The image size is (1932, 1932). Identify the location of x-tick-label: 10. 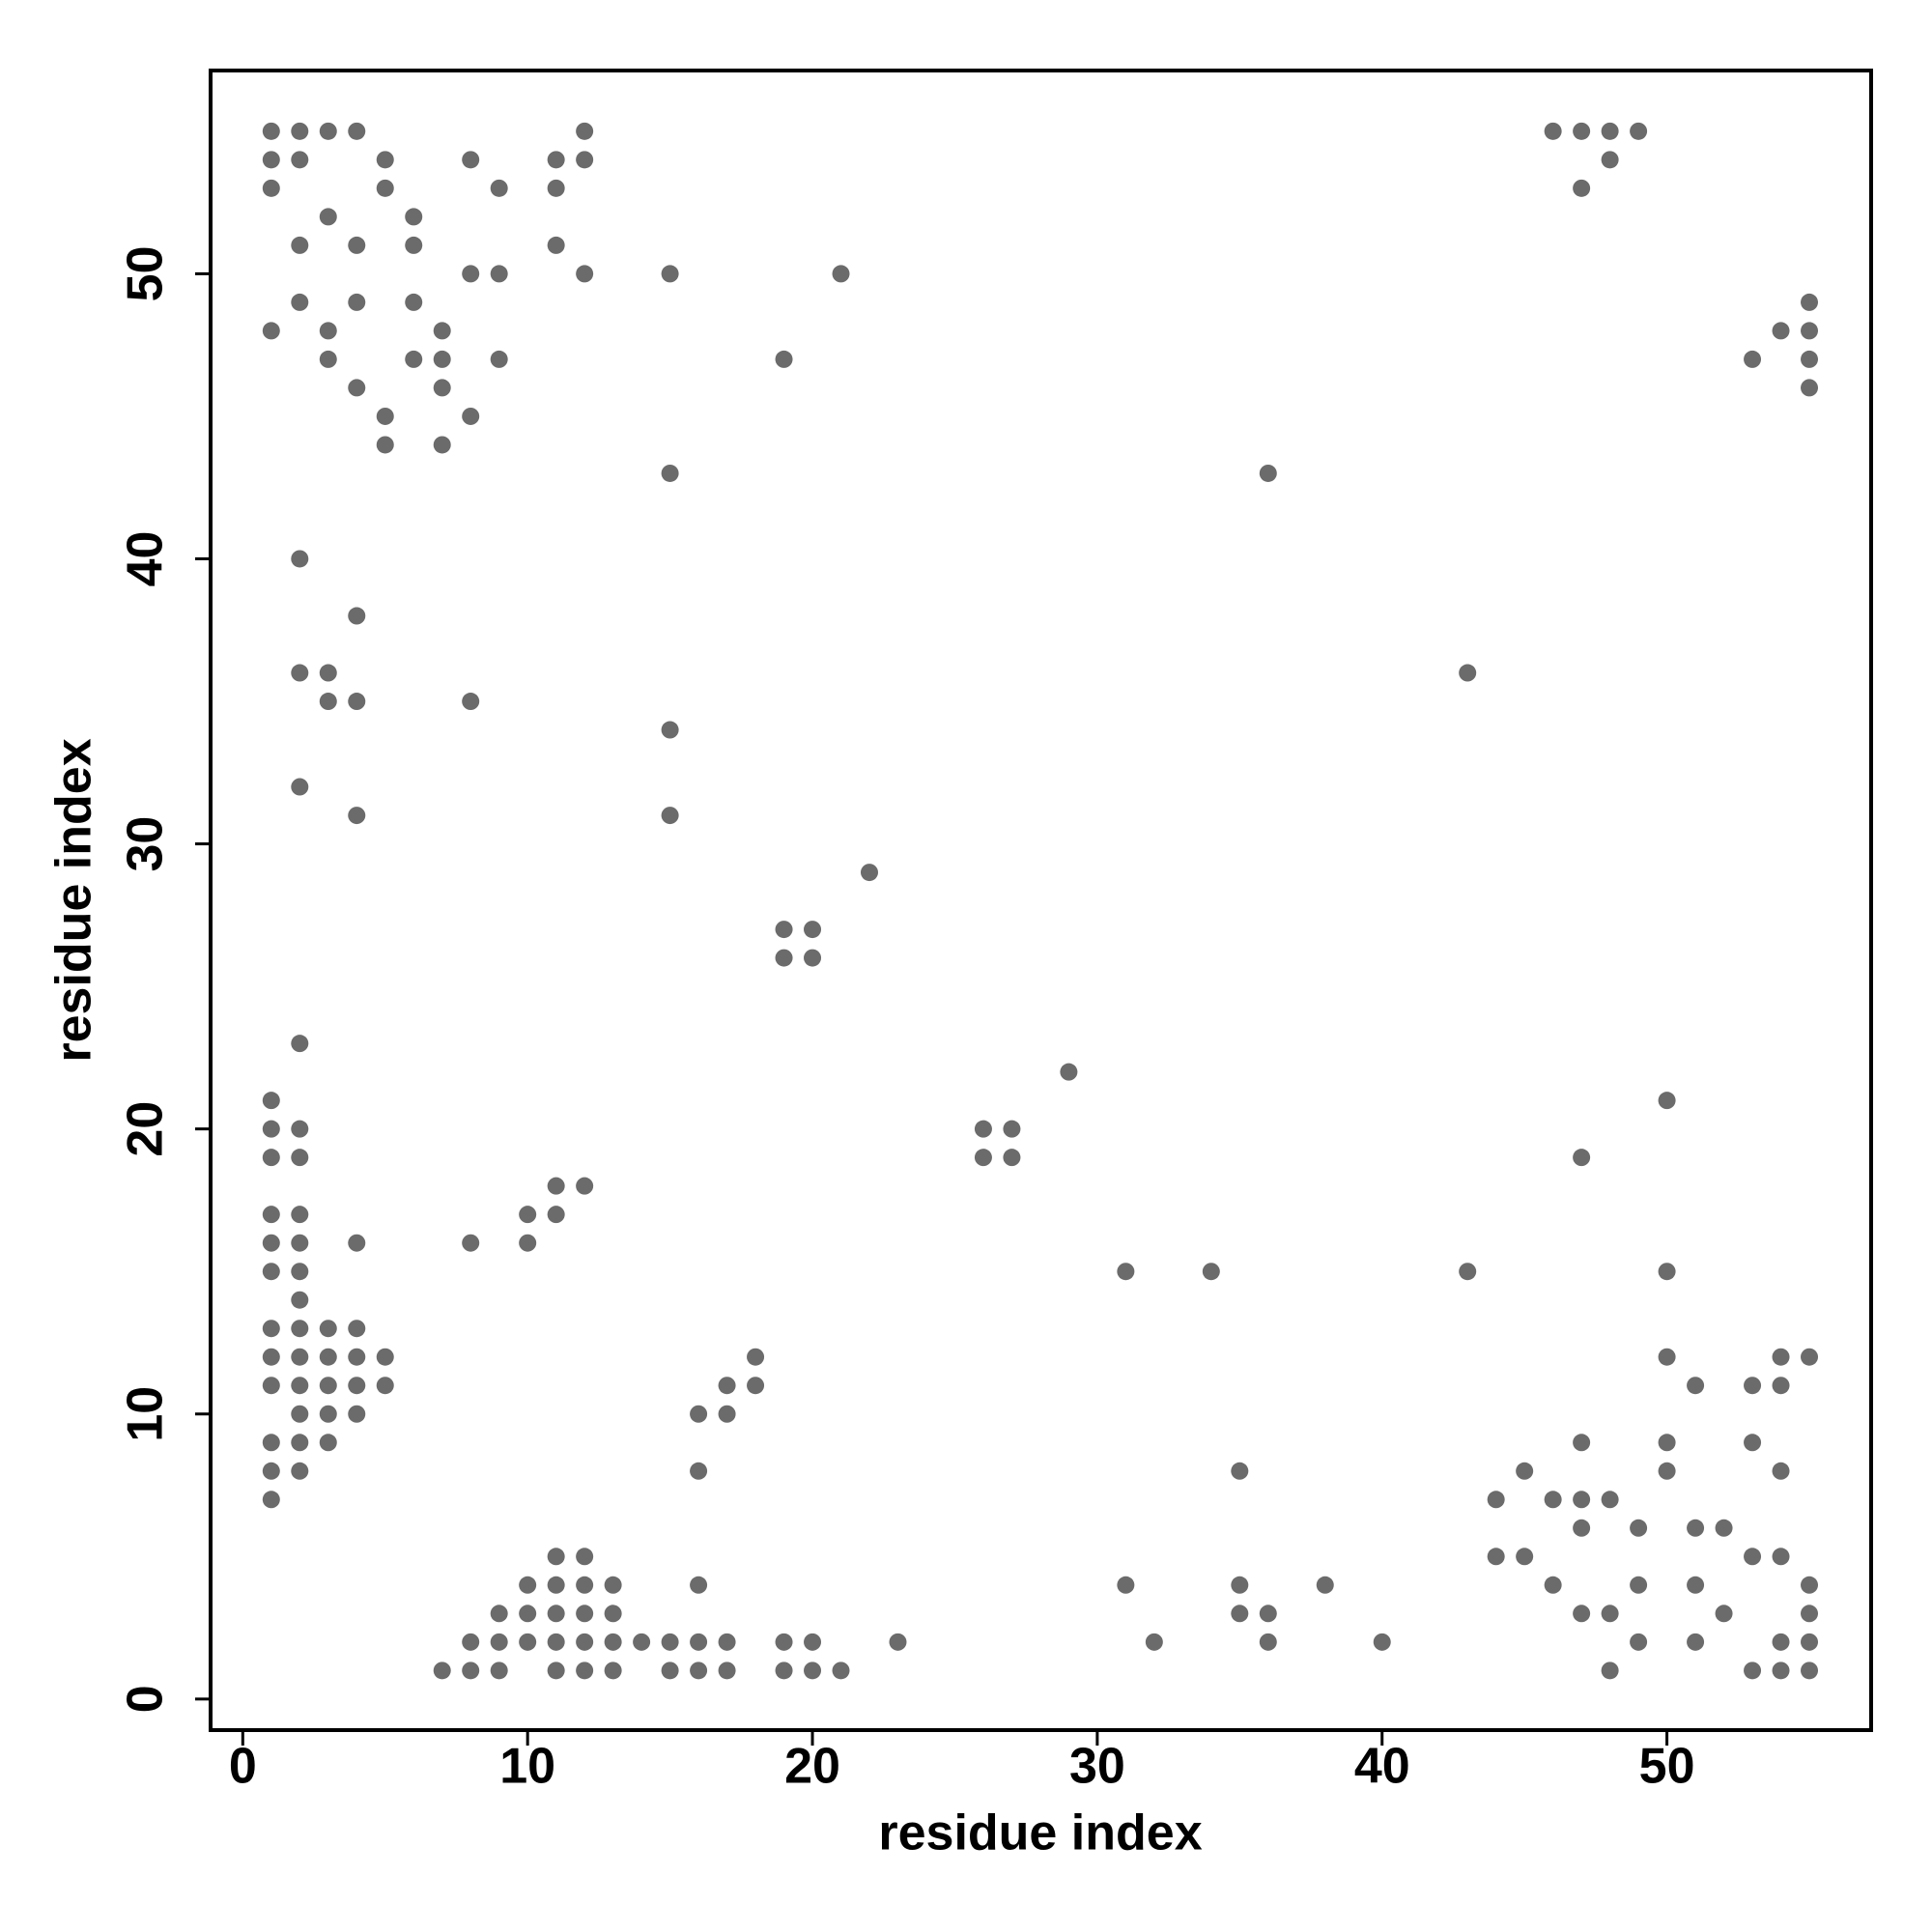
(527, 1767).